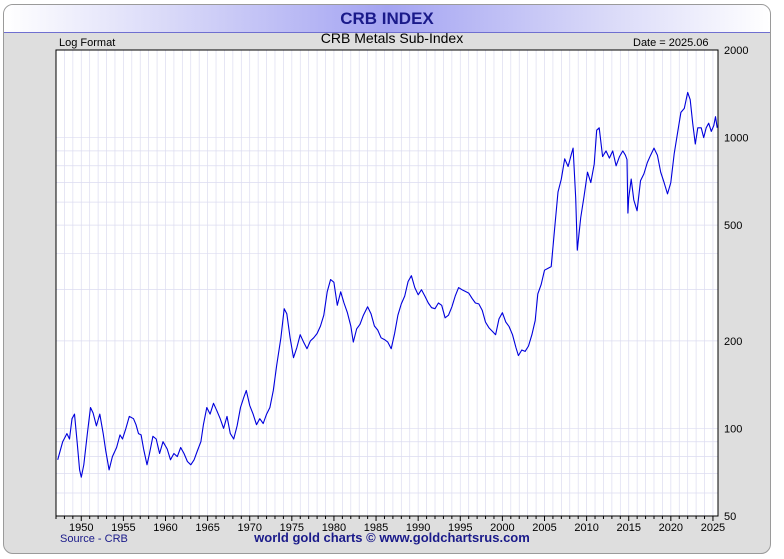 The image size is (784, 559). What do you see at coordinates (249, 528) in the screenshot?
I see `x-tick-label: 1970` at bounding box center [249, 528].